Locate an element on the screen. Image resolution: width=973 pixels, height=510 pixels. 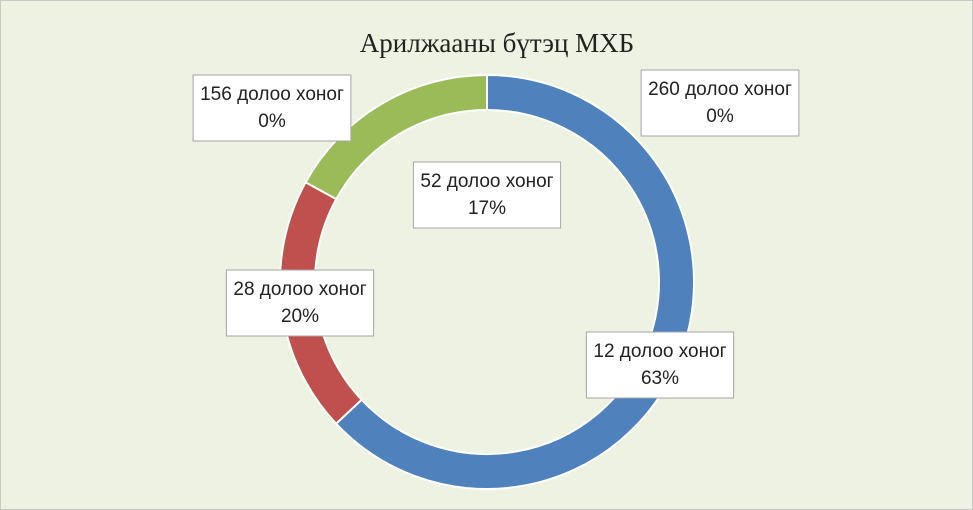
data-label-category: 156 долоо хоног is located at coordinates (272, 94).